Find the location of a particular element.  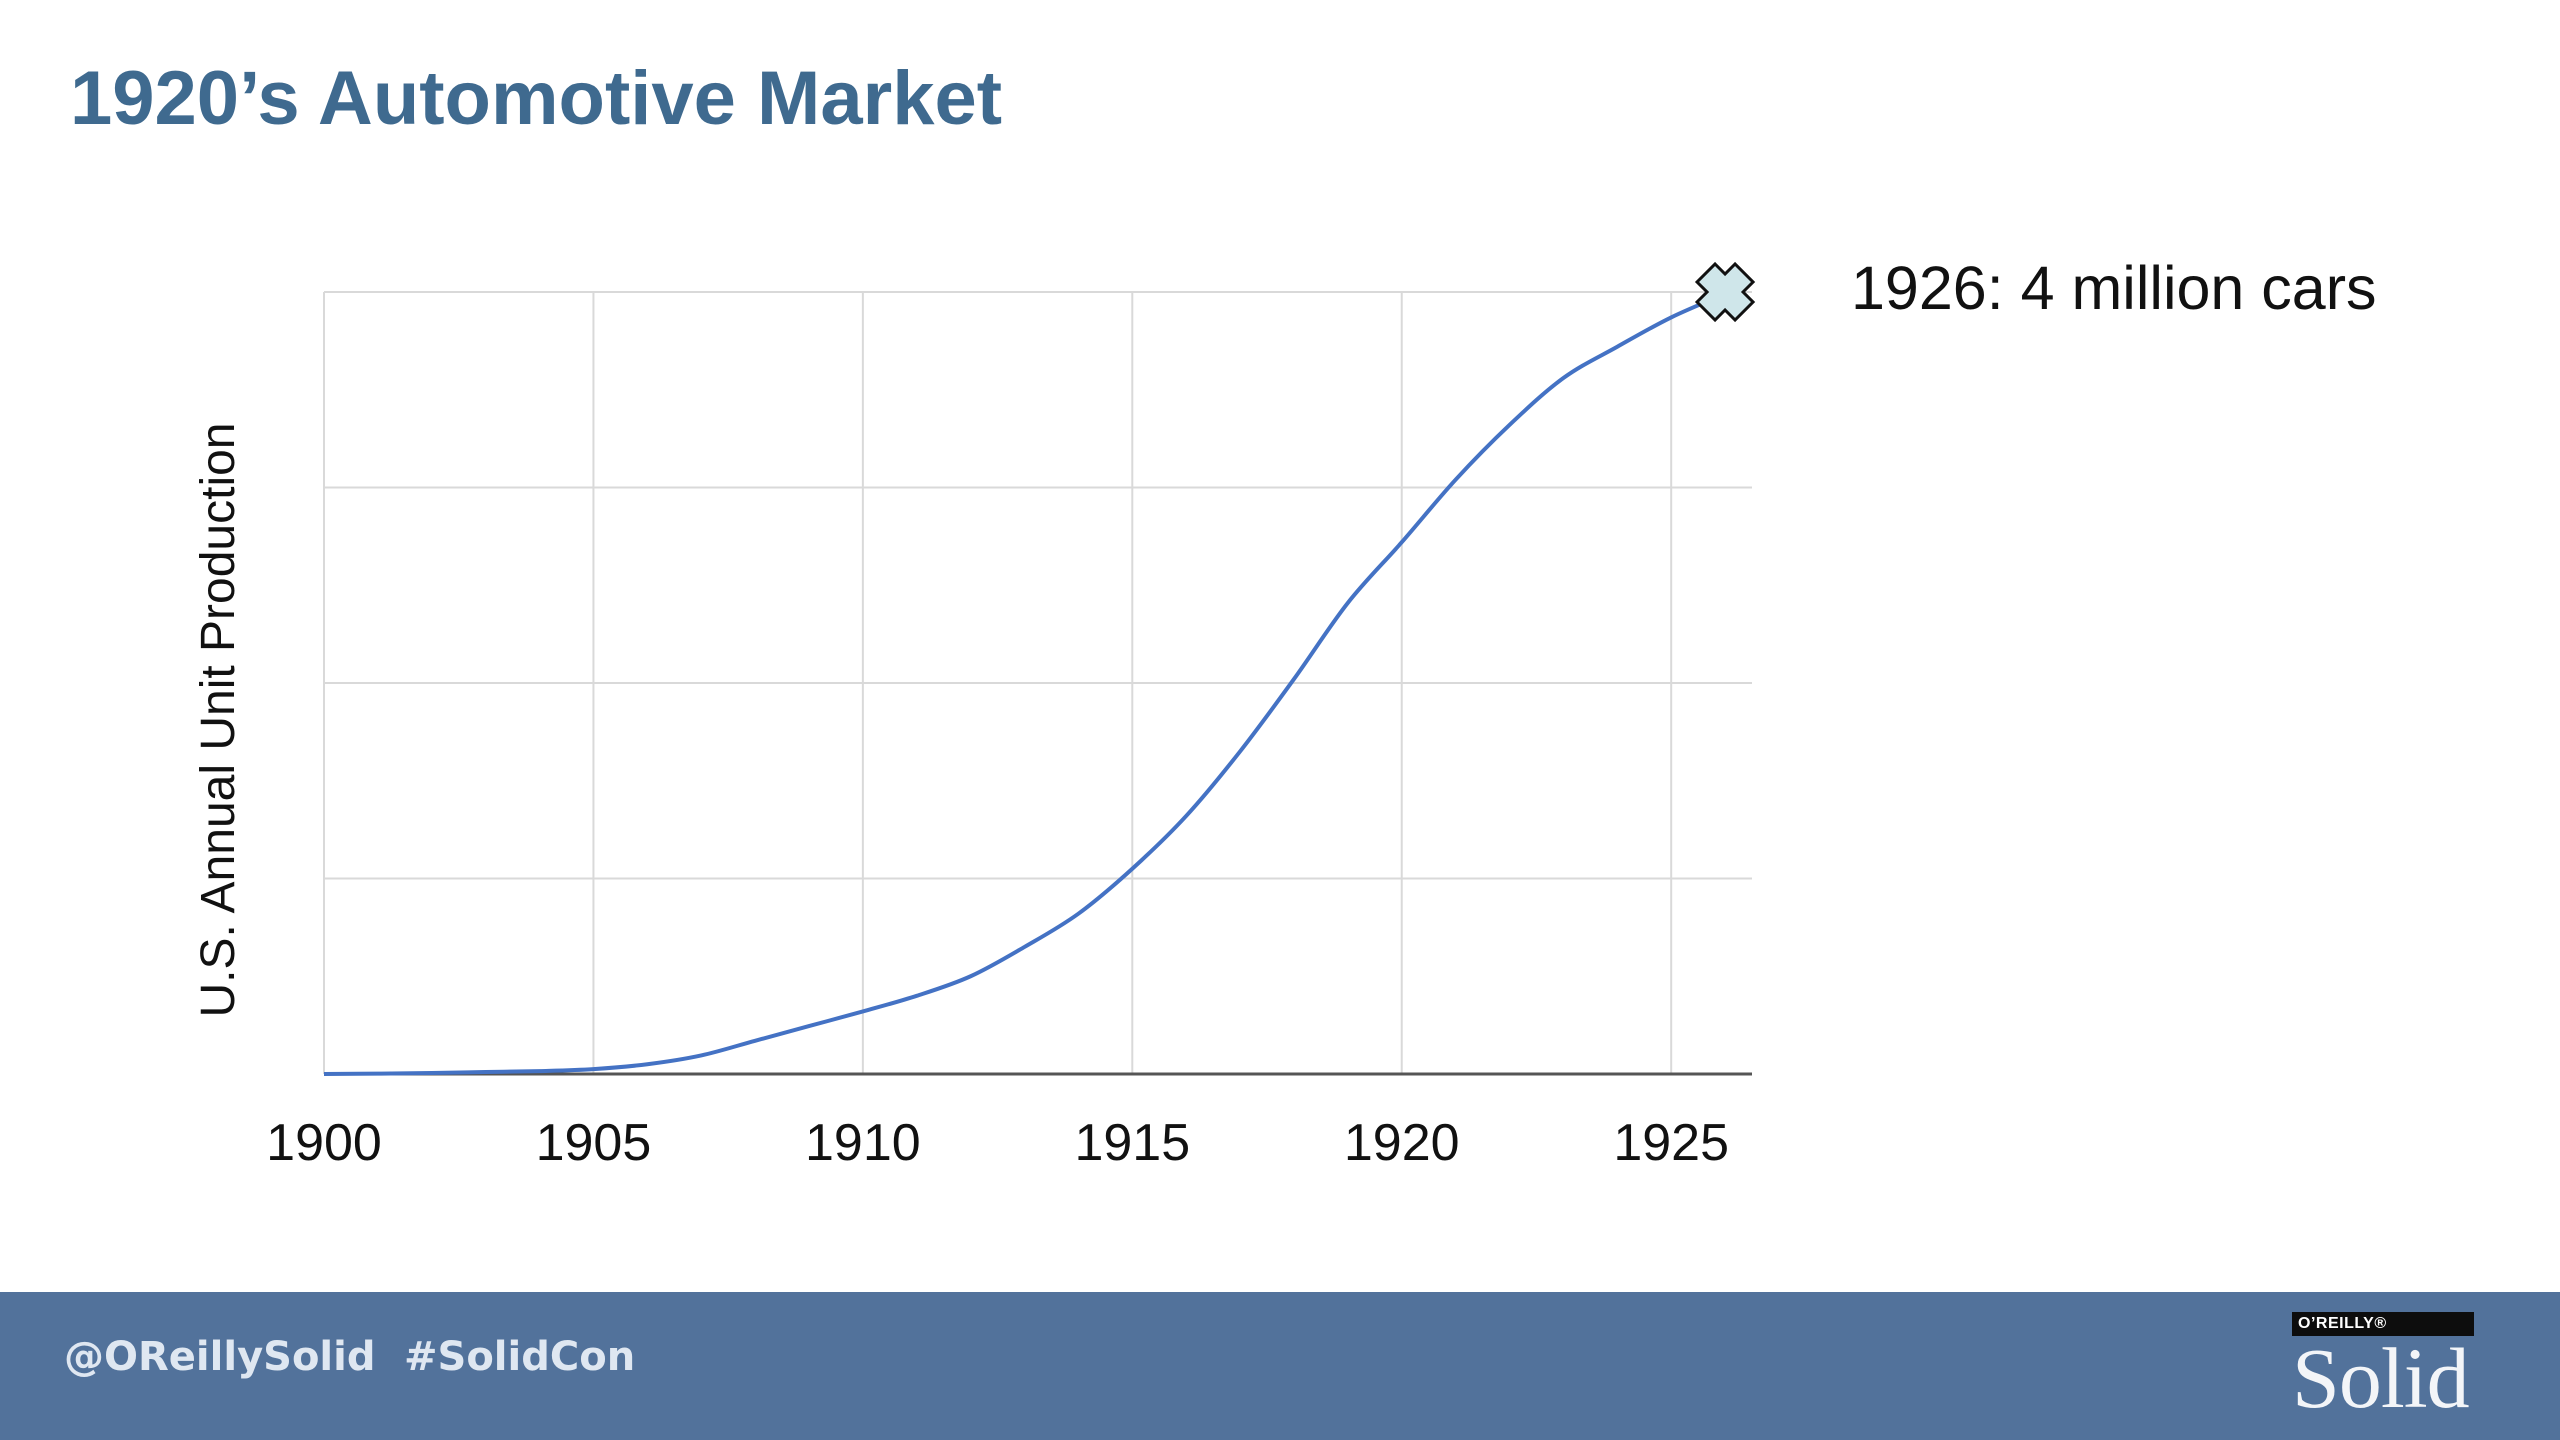

oreilly-solid-logo: O’REILLY® Solid is located at coordinates (2385, 1369).